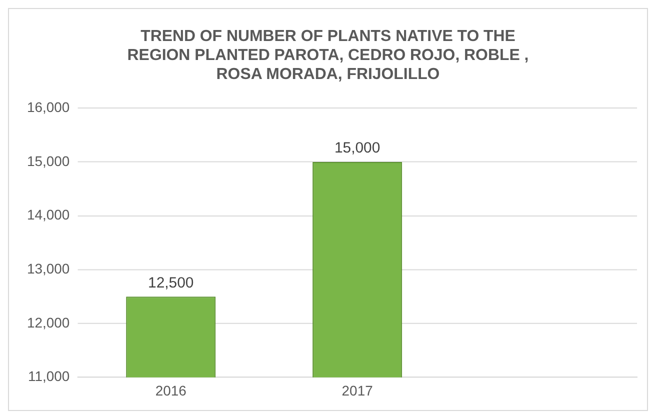 The height and width of the screenshot is (419, 656). I want to click on data-label: 12,500, so click(171, 283).